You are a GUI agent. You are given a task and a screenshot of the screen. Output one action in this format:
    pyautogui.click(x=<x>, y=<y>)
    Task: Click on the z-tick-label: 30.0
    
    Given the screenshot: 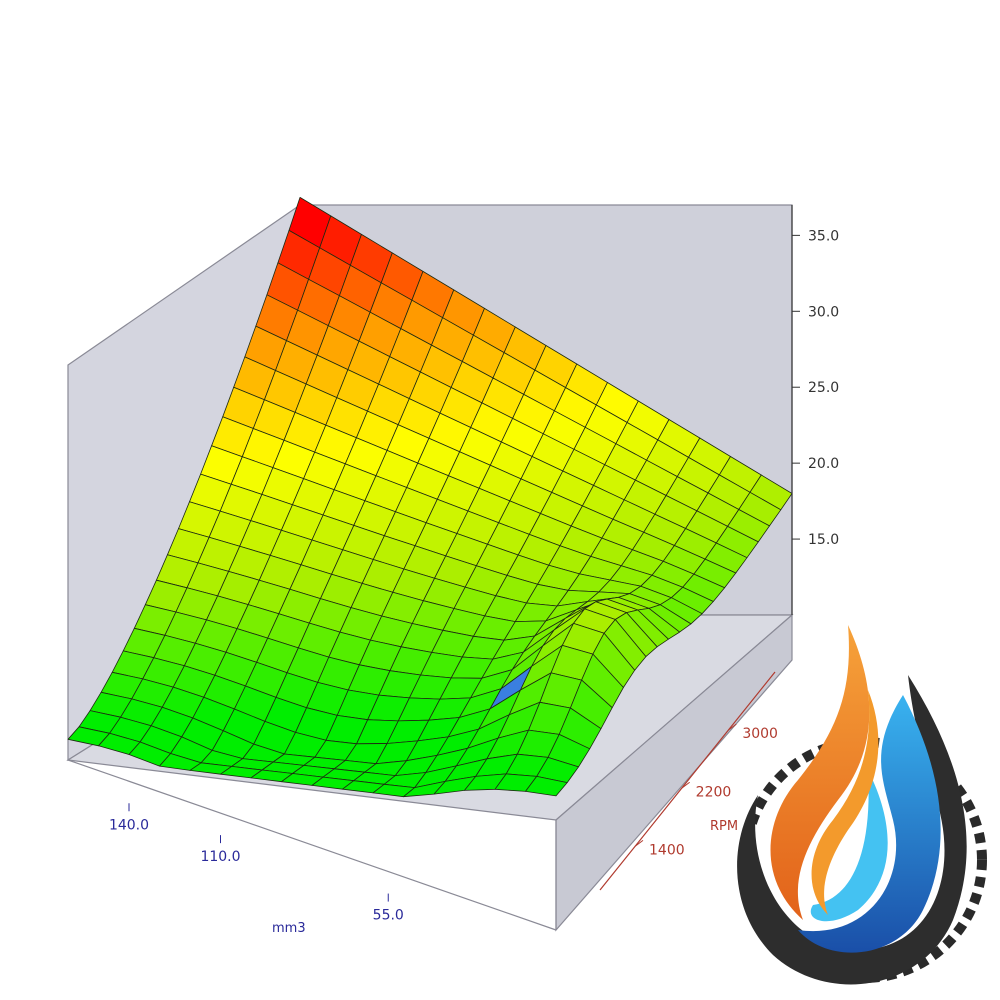 What is the action you would take?
    pyautogui.click(x=823, y=312)
    